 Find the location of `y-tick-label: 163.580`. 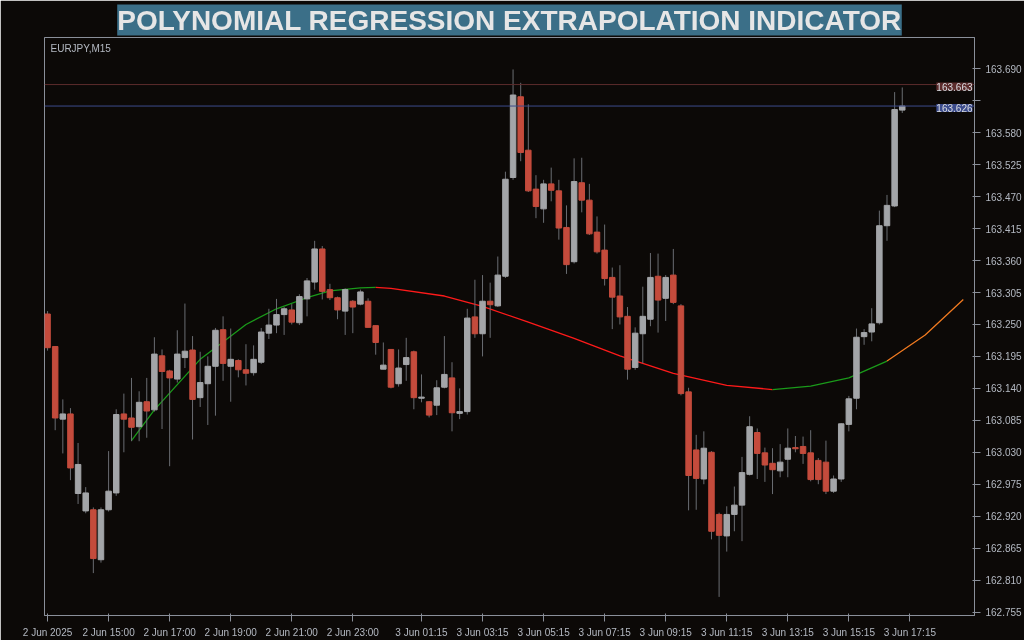

y-tick-label: 163.580 is located at coordinates (1004, 133).